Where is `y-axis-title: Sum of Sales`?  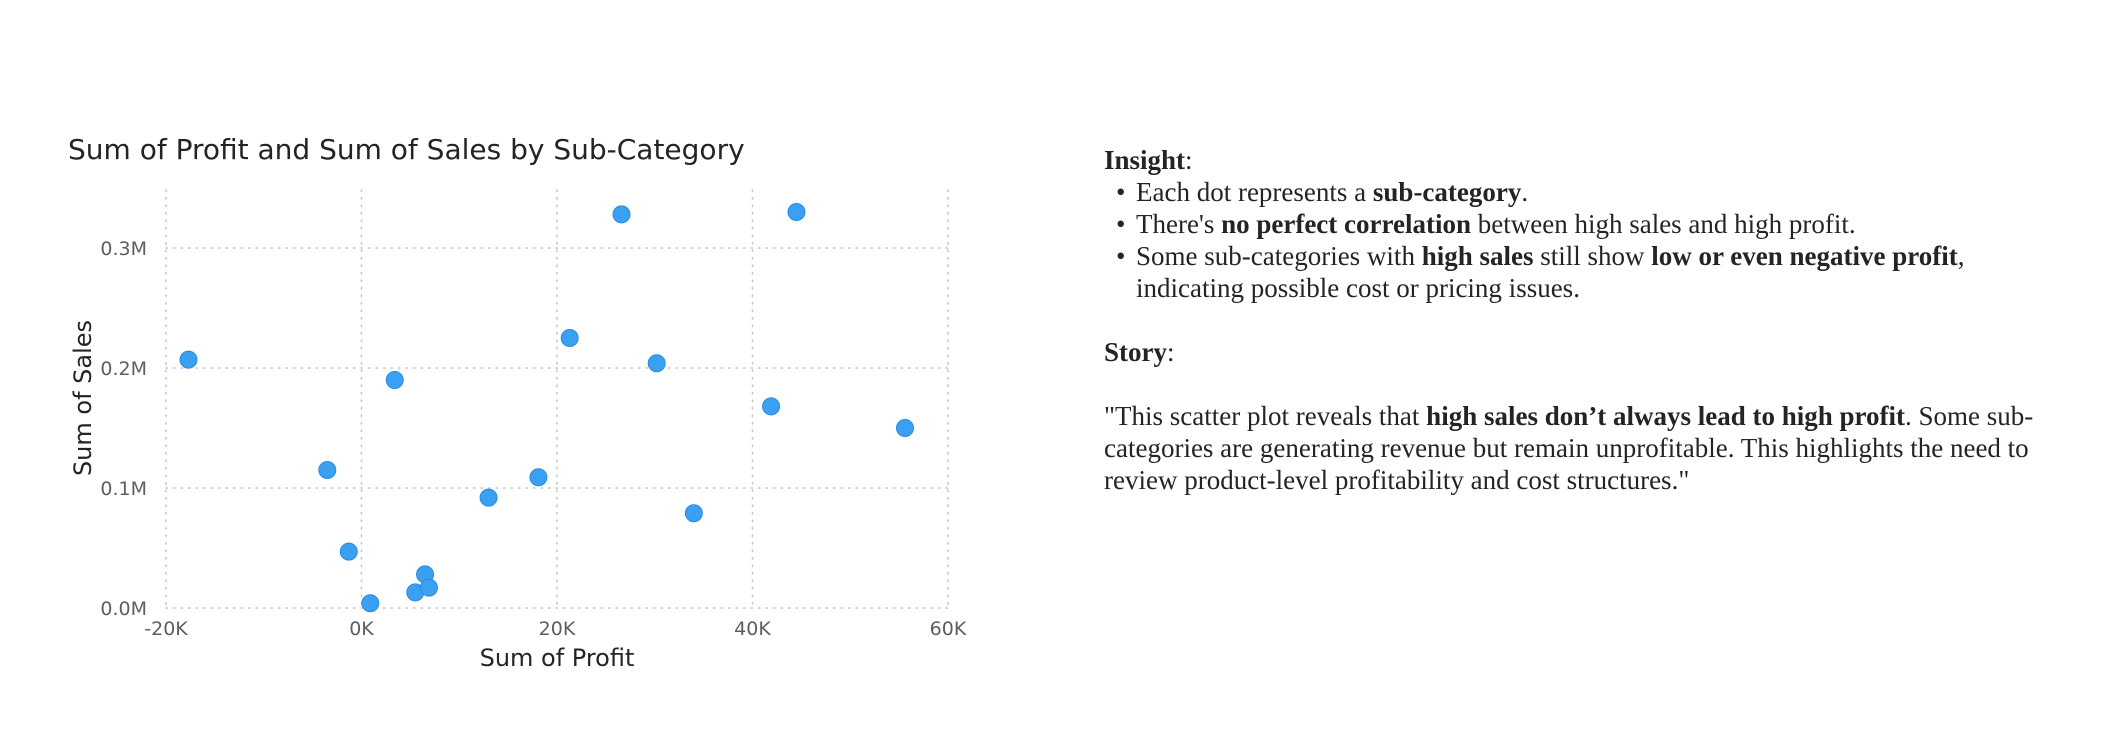 y-axis-title: Sum of Sales is located at coordinates (83, 398).